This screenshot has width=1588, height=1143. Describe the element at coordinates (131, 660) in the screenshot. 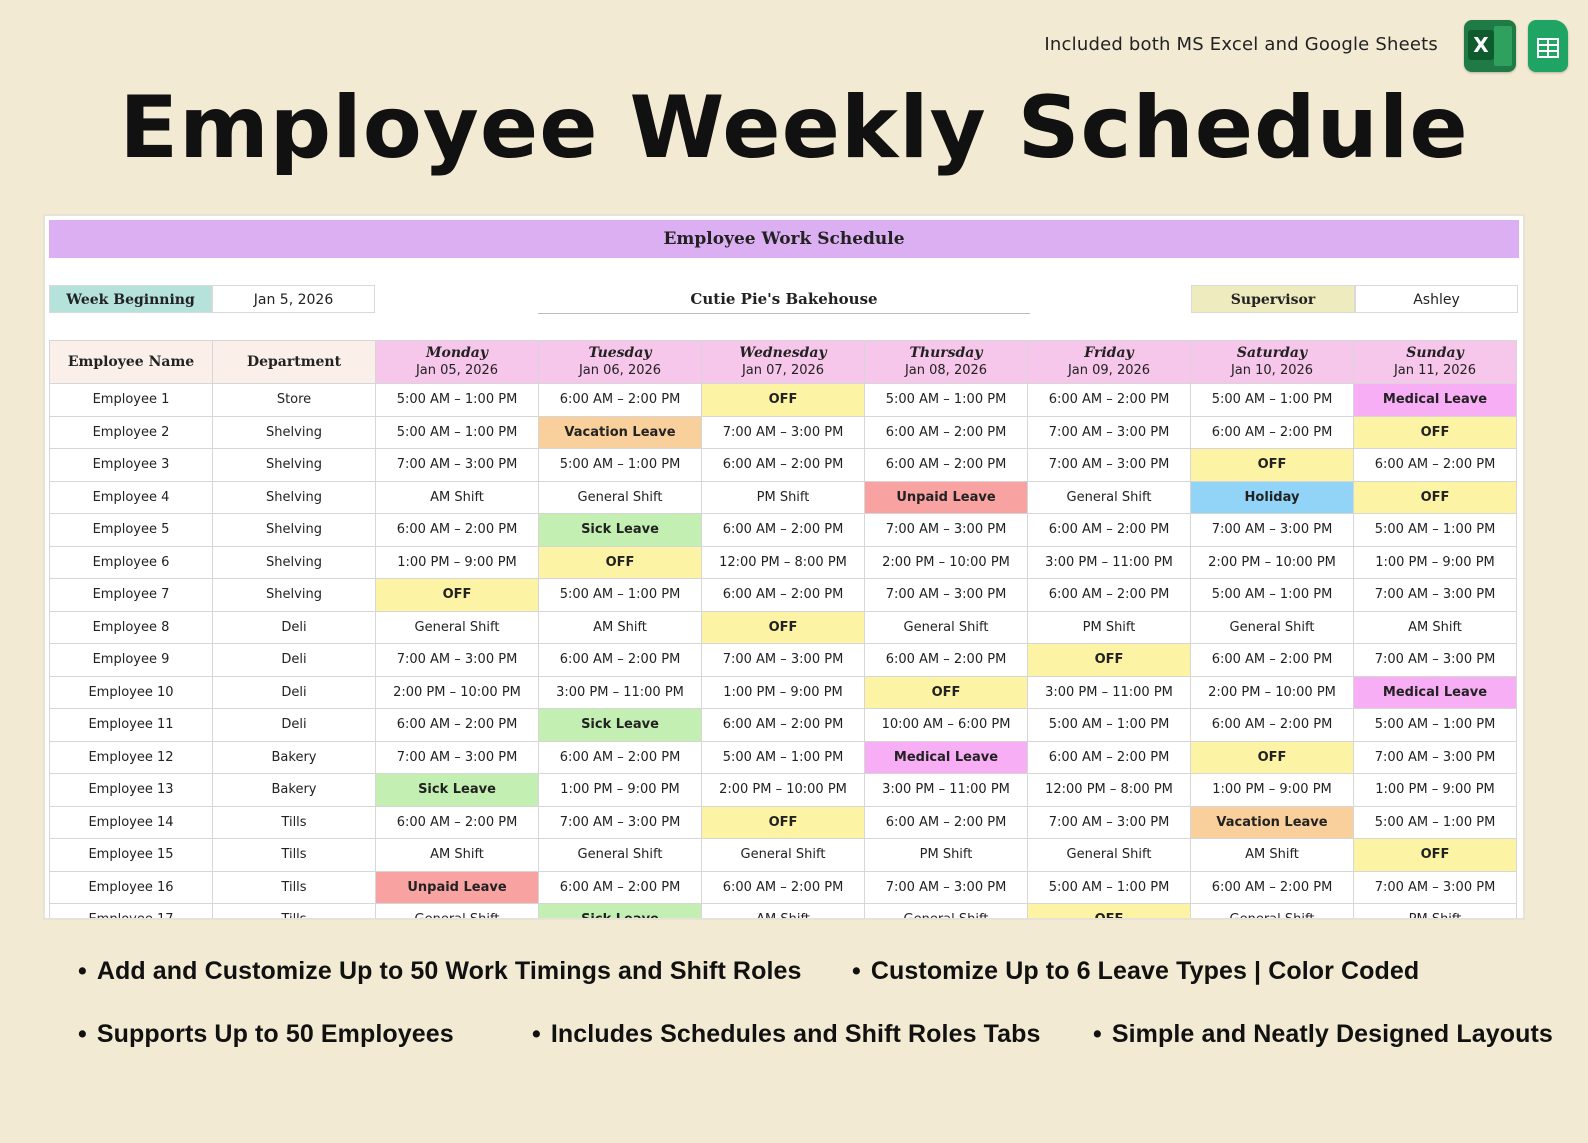

I see `employee-name-cell: Employee 9` at that location.